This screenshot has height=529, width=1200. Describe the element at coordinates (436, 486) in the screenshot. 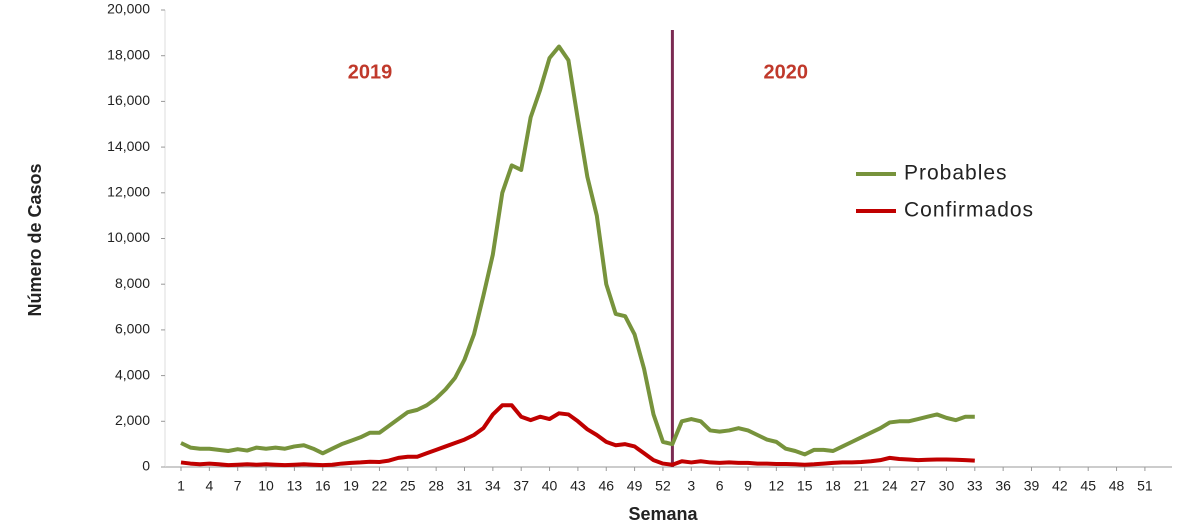

I see `x-tick-label: 28` at that location.